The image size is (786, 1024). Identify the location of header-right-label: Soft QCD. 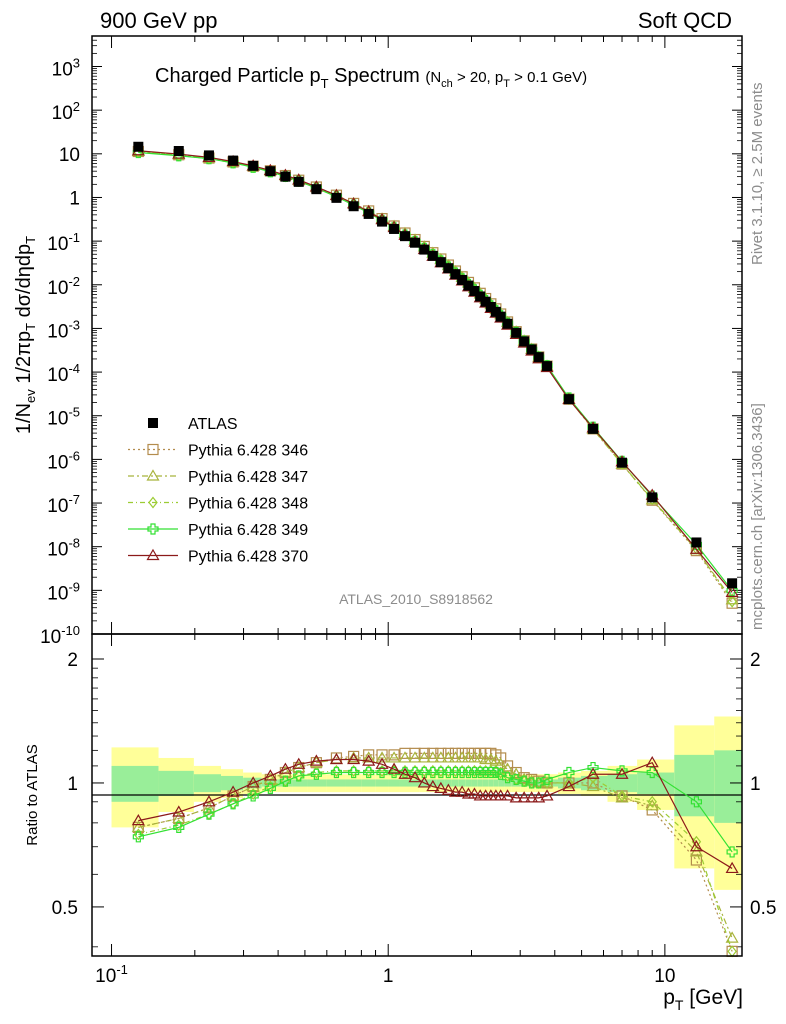
(685, 20).